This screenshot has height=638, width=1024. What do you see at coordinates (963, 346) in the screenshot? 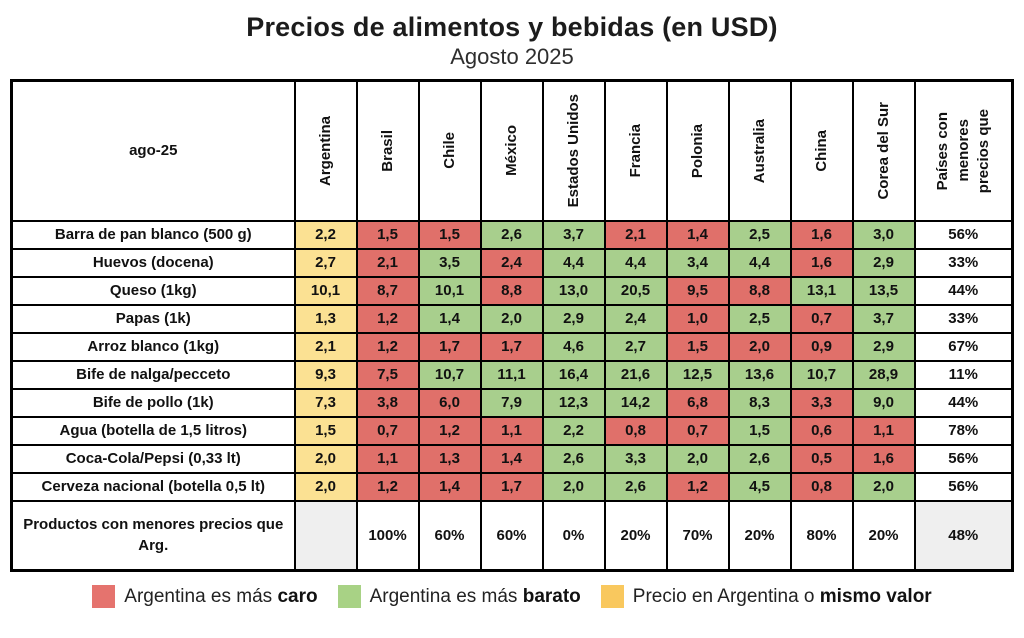
I see `pct-cell: 67%` at bounding box center [963, 346].